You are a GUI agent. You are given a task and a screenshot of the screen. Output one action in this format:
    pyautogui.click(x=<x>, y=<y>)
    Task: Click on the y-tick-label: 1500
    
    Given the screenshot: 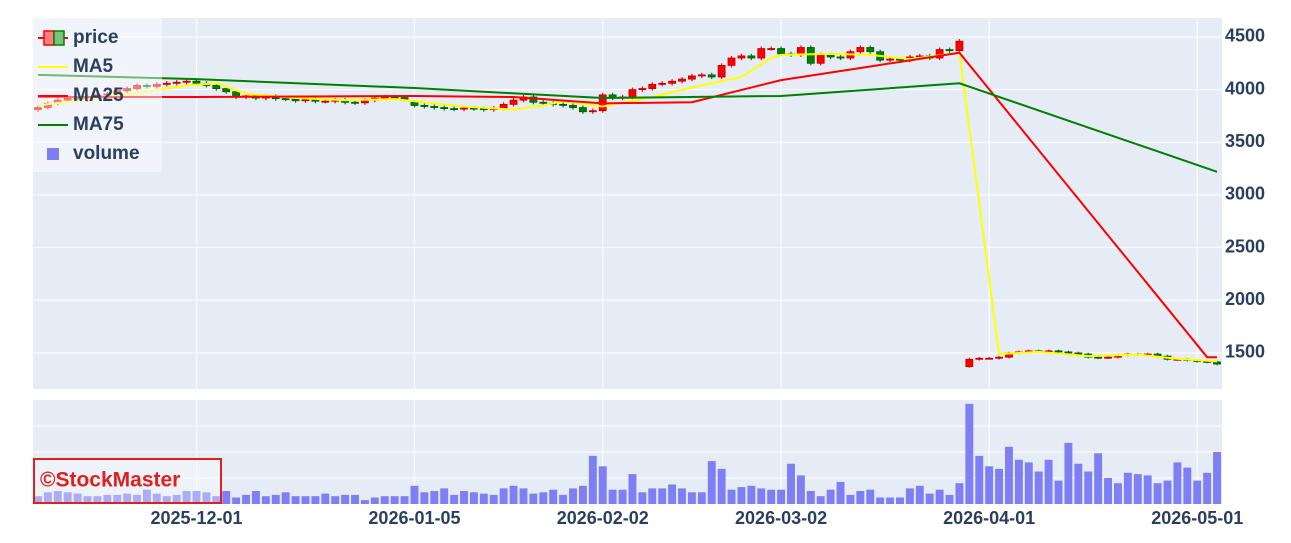 What is the action you would take?
    pyautogui.click(x=1245, y=352)
    